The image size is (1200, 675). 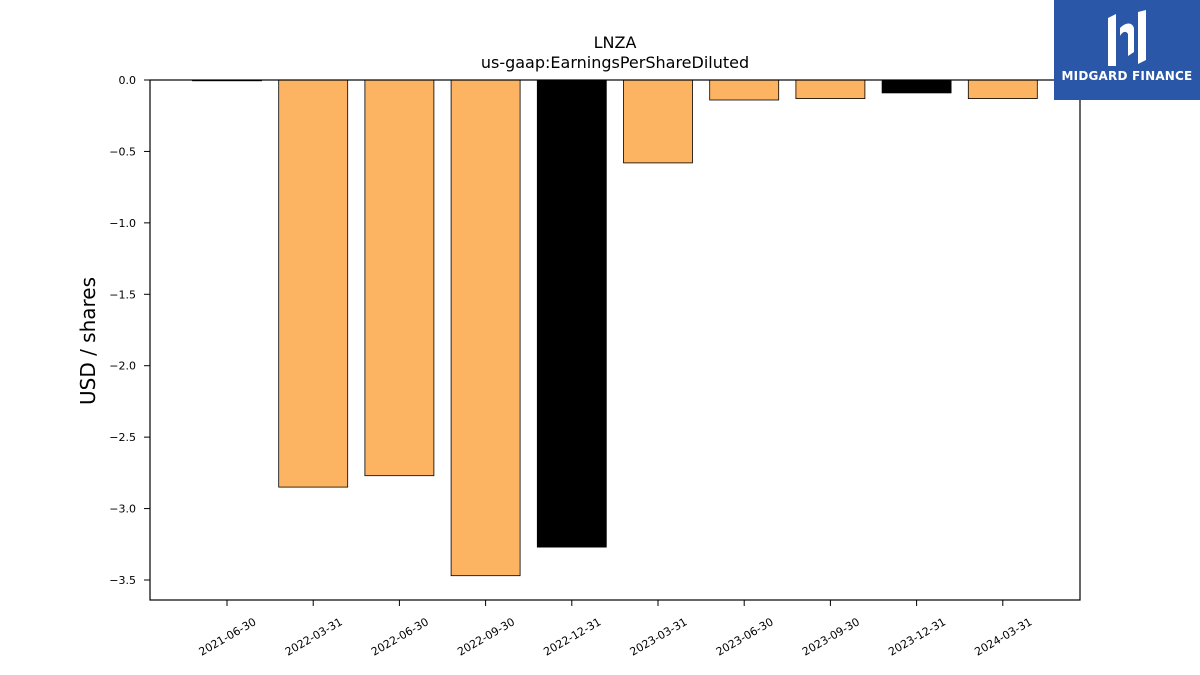 I want to click on x-tick-label: 2022-06-30, so click(x=400, y=636).